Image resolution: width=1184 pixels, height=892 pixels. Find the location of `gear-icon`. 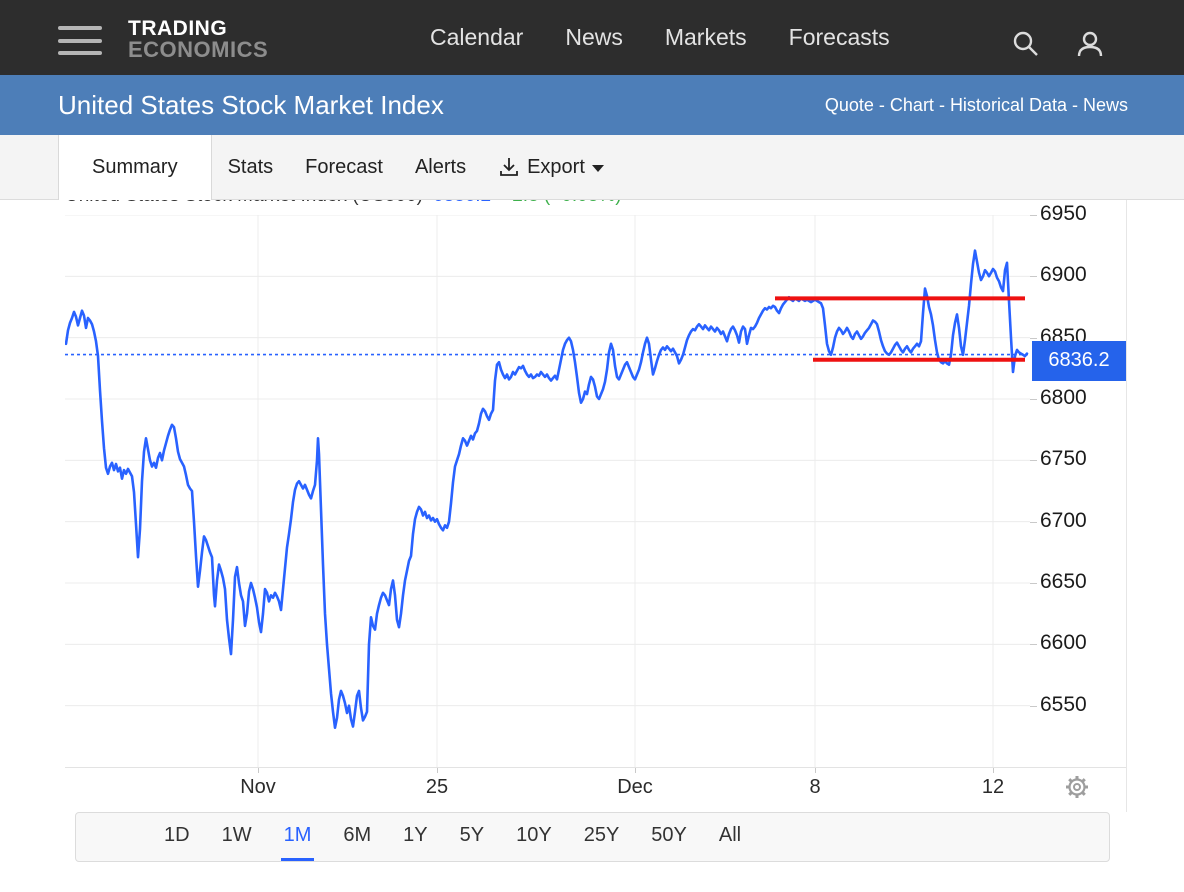

gear-icon is located at coordinates (1077, 789).